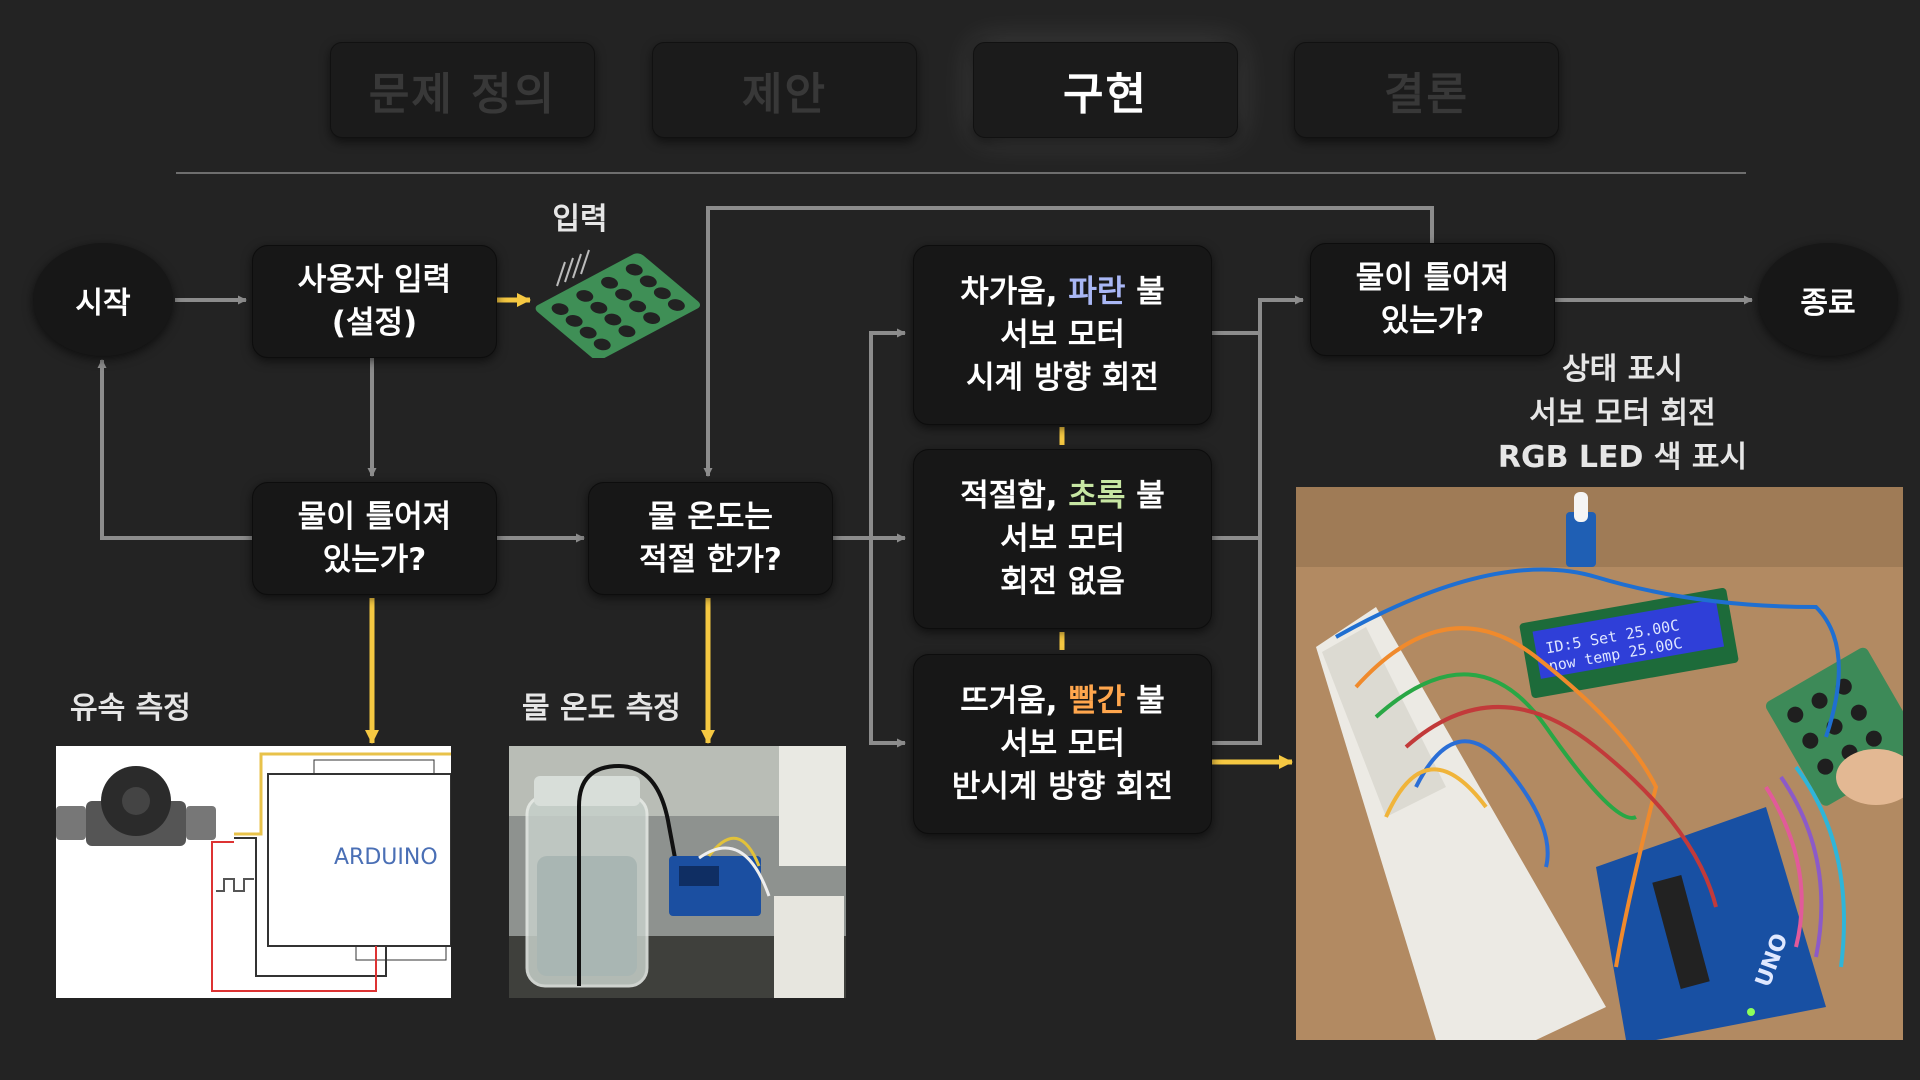  I want to click on hot-action-node: 뜨거움, 빨간 불 서보 모터 반시계 방향 회전, so click(1062, 744).